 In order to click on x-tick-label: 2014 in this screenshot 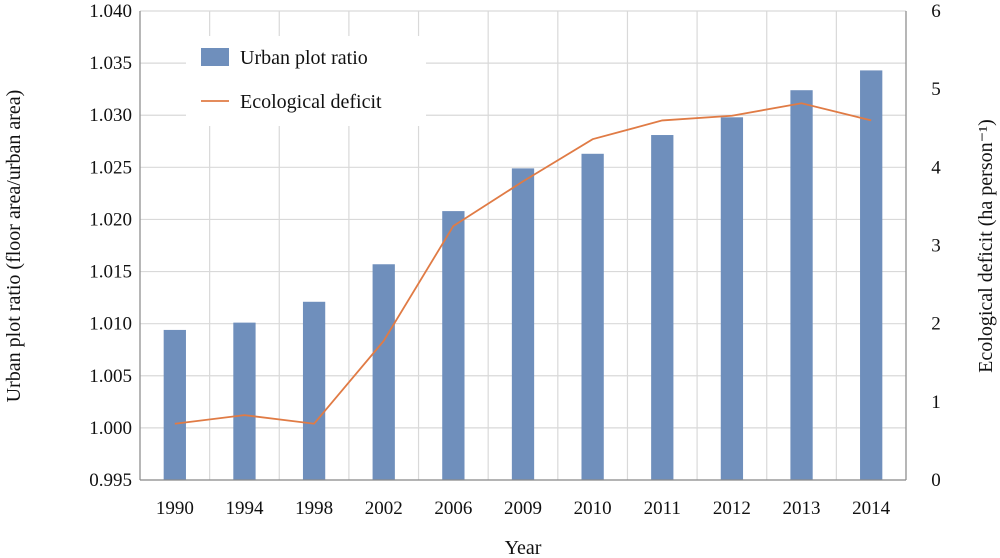, I will do `click(871, 508)`.